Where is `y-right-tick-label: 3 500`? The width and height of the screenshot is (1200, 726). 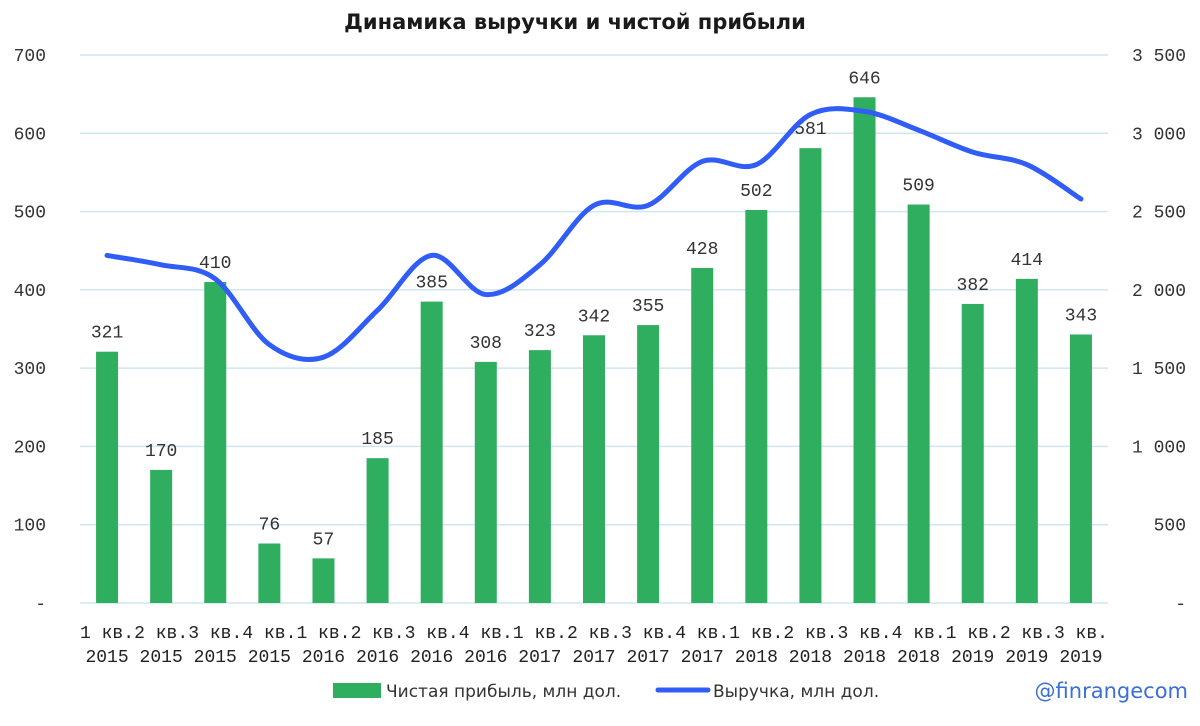
y-right-tick-label: 3 500 is located at coordinates (1159, 57).